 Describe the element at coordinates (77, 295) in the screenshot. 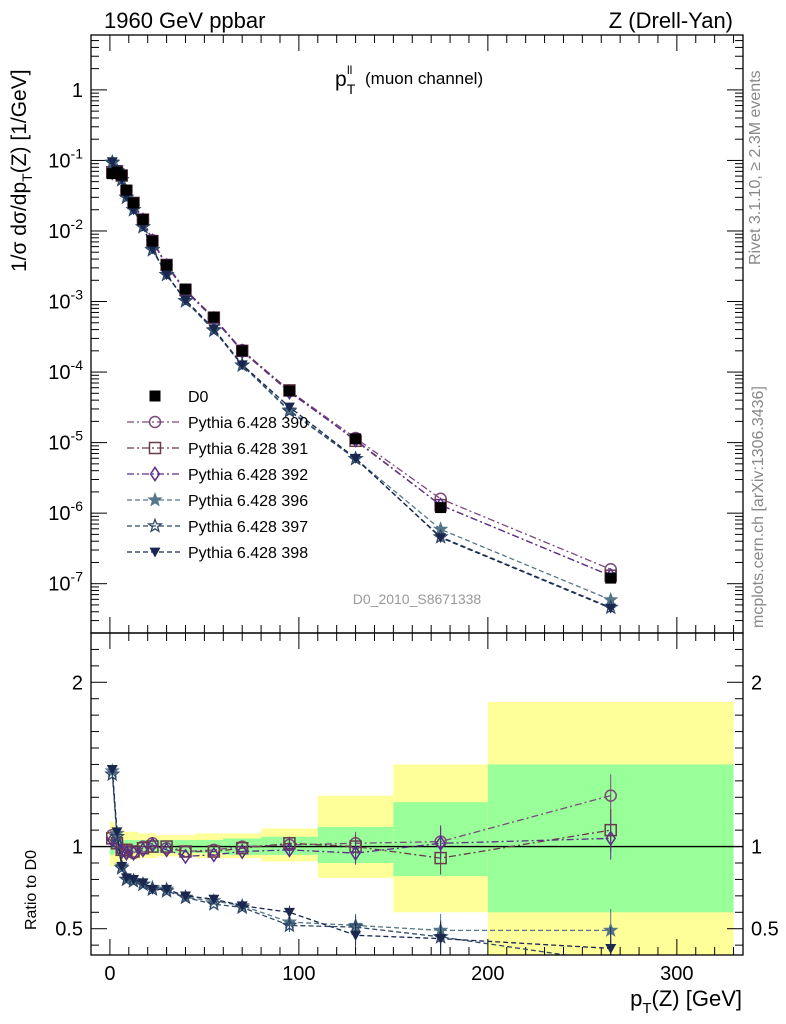

I see `main-ytick-exp: -3` at that location.